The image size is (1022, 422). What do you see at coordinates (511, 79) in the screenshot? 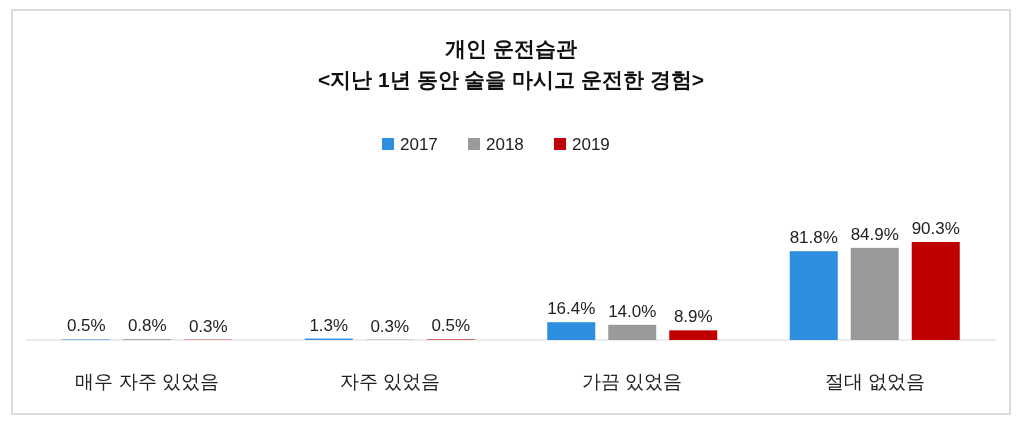
I see `chart-subtitle: <지난 1년 동안 술을 마시고 운전한 경험>` at bounding box center [511, 79].